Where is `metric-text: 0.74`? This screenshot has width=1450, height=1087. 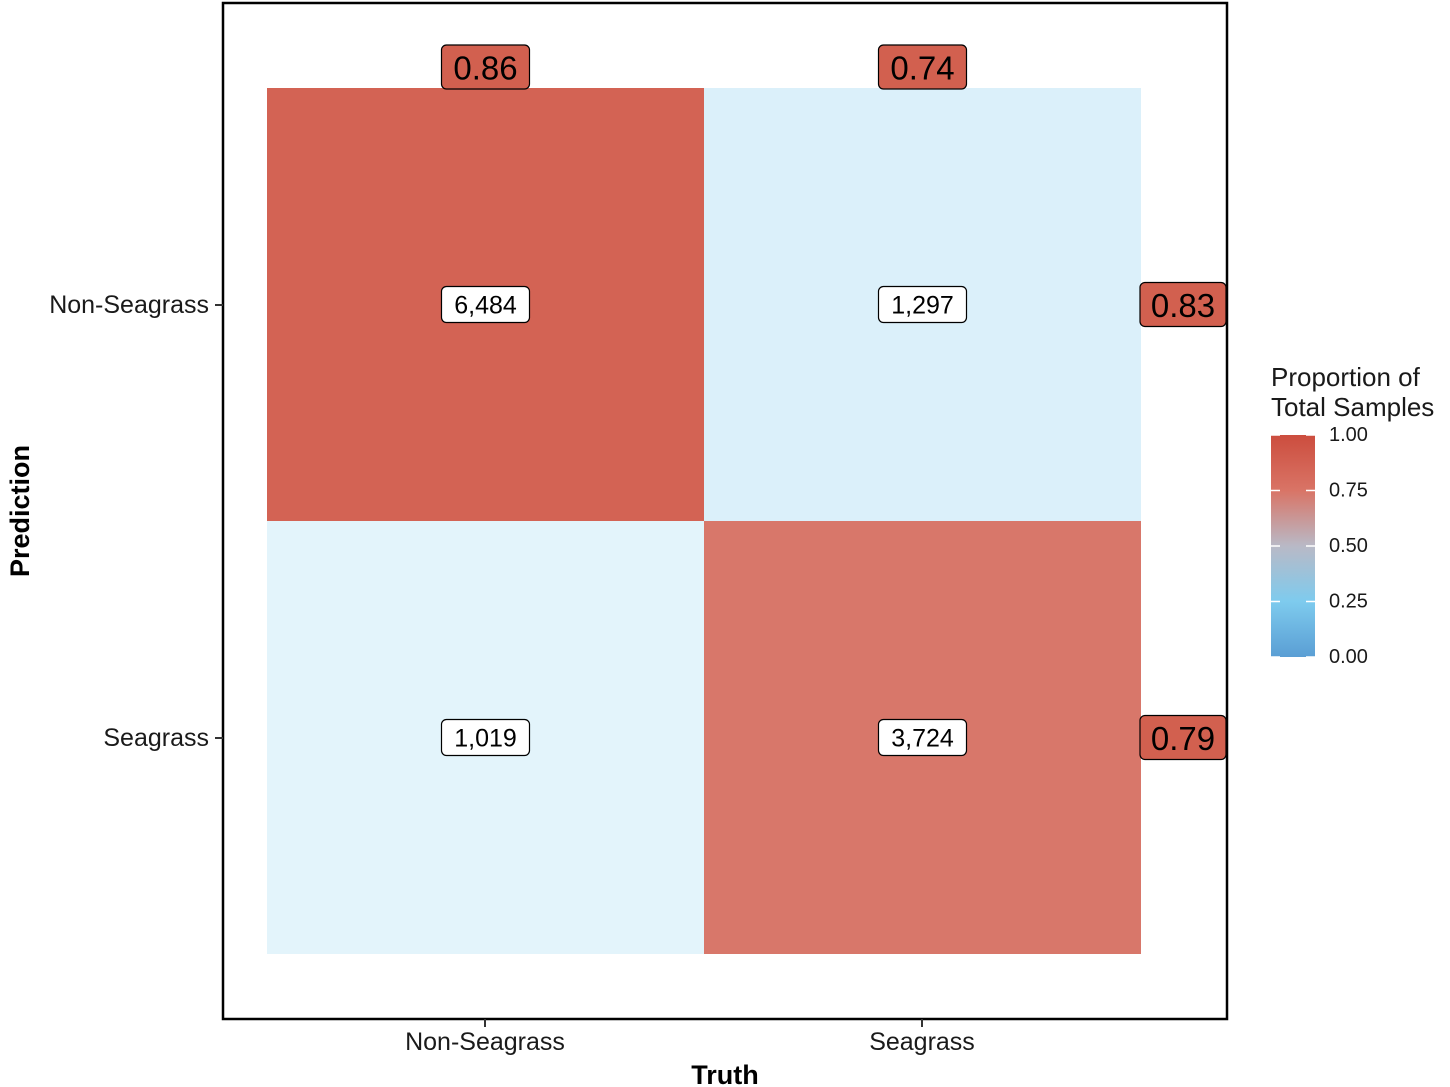
metric-text: 0.74 is located at coordinates (922, 68).